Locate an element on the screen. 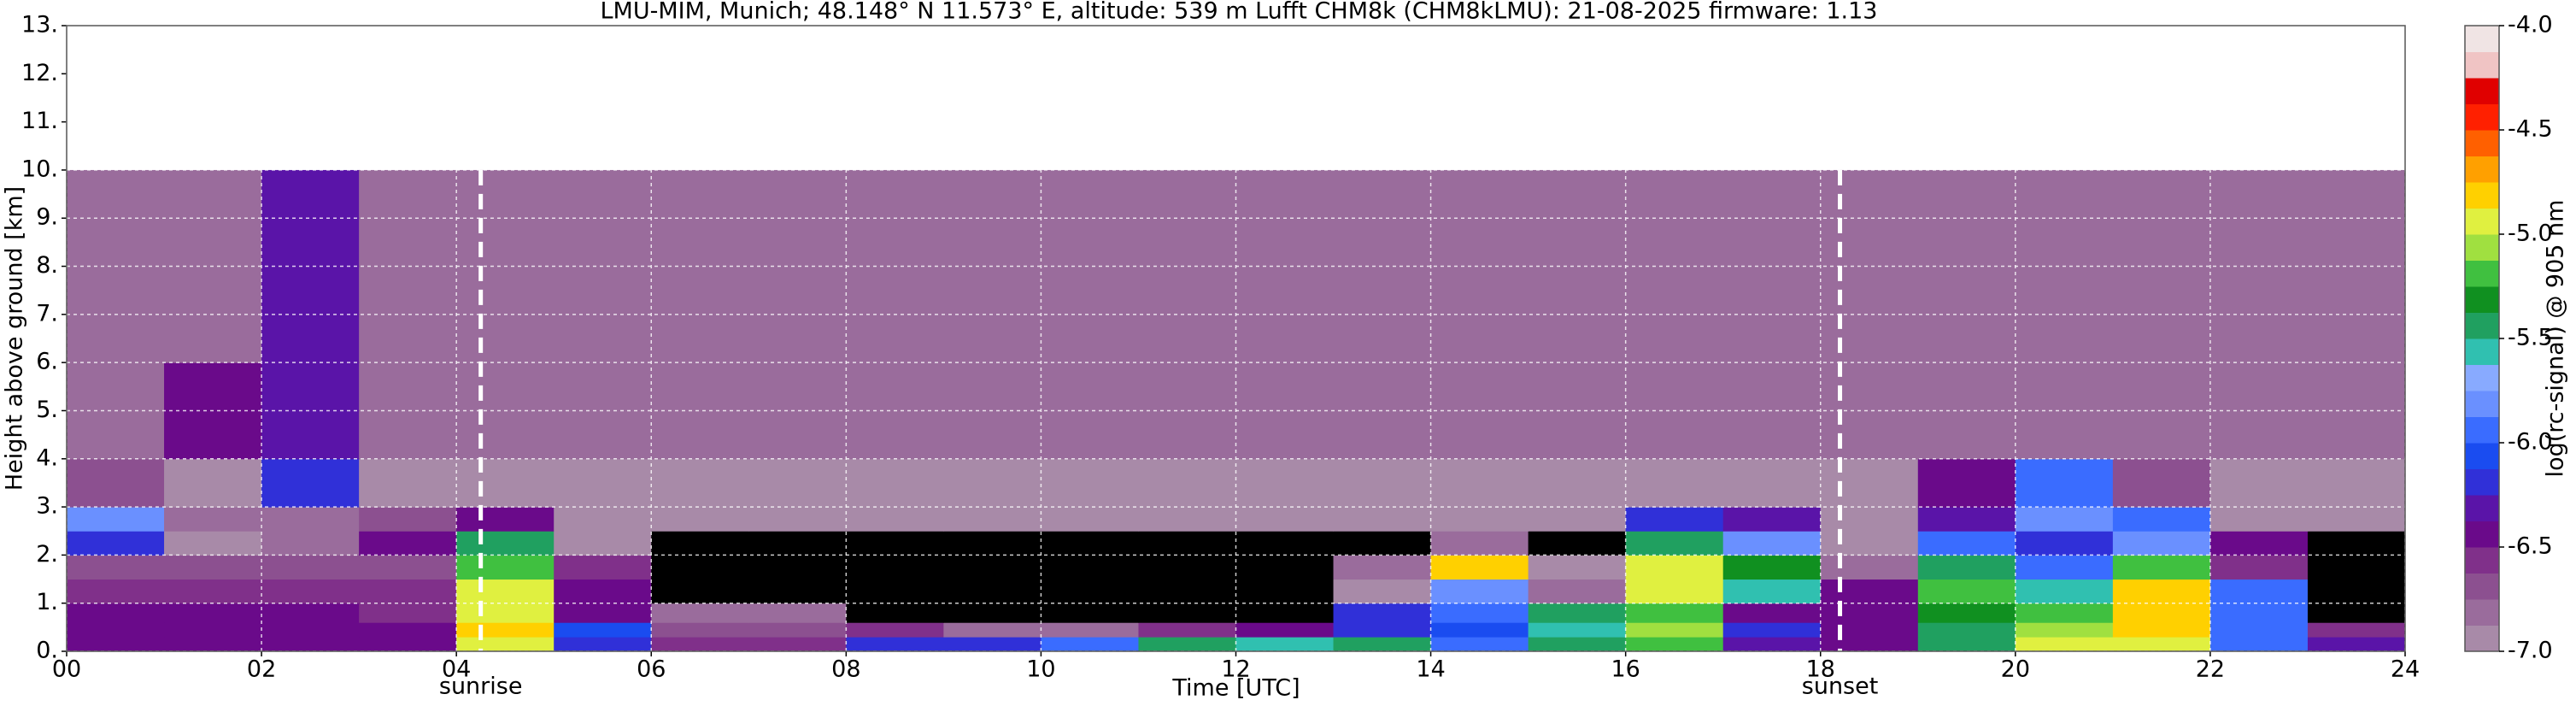  x-tick-label: 18 is located at coordinates (1820, 669).